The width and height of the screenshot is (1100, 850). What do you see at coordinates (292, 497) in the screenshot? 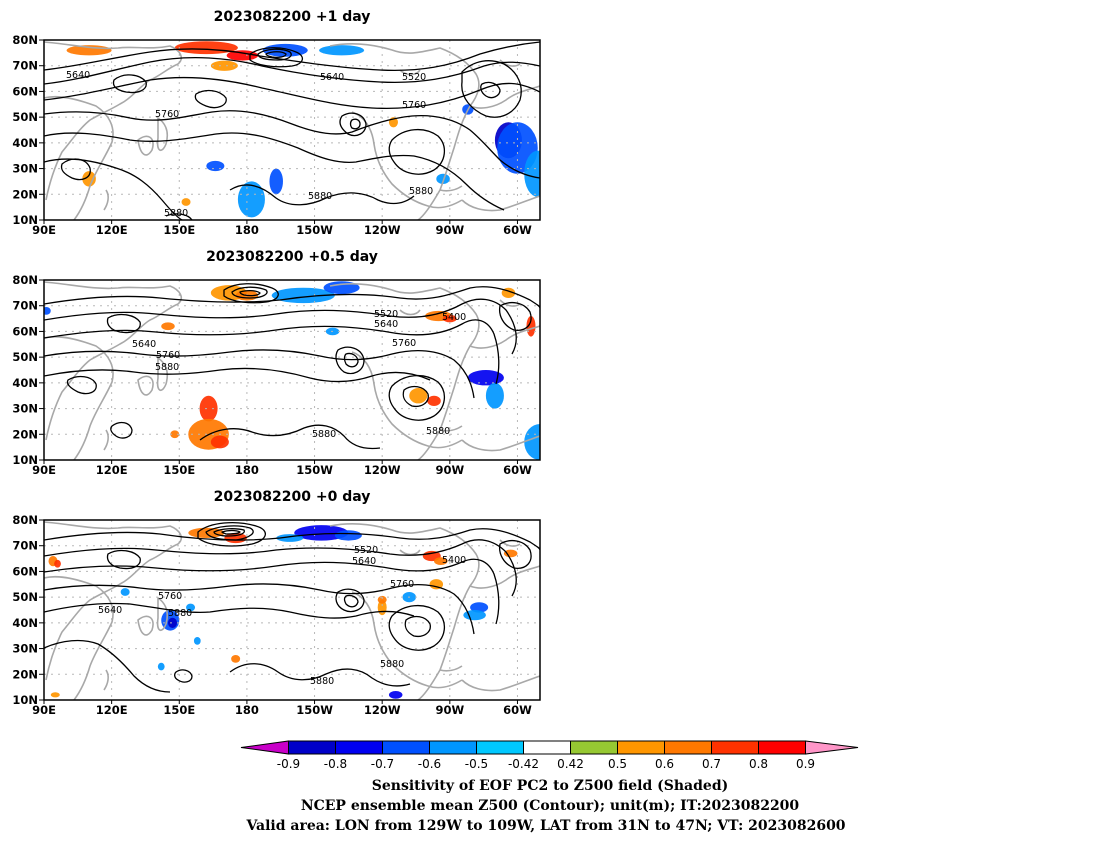
I see `panel-title: 2023082200 +0 day` at bounding box center [292, 497].